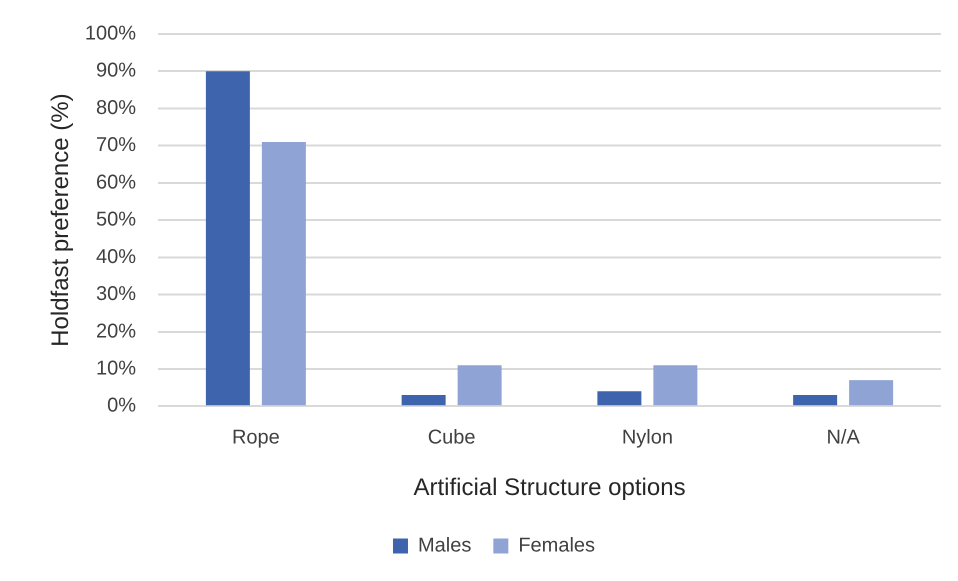  I want to click on legend-label: Males, so click(445, 545).